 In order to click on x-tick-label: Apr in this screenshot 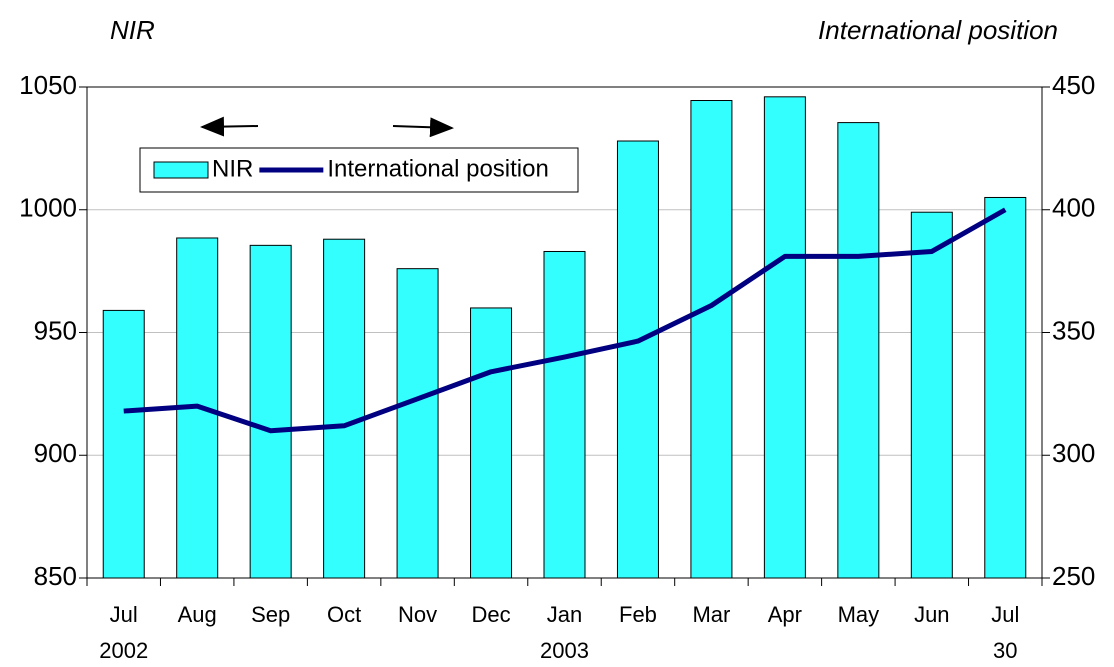, I will do `click(785, 614)`.